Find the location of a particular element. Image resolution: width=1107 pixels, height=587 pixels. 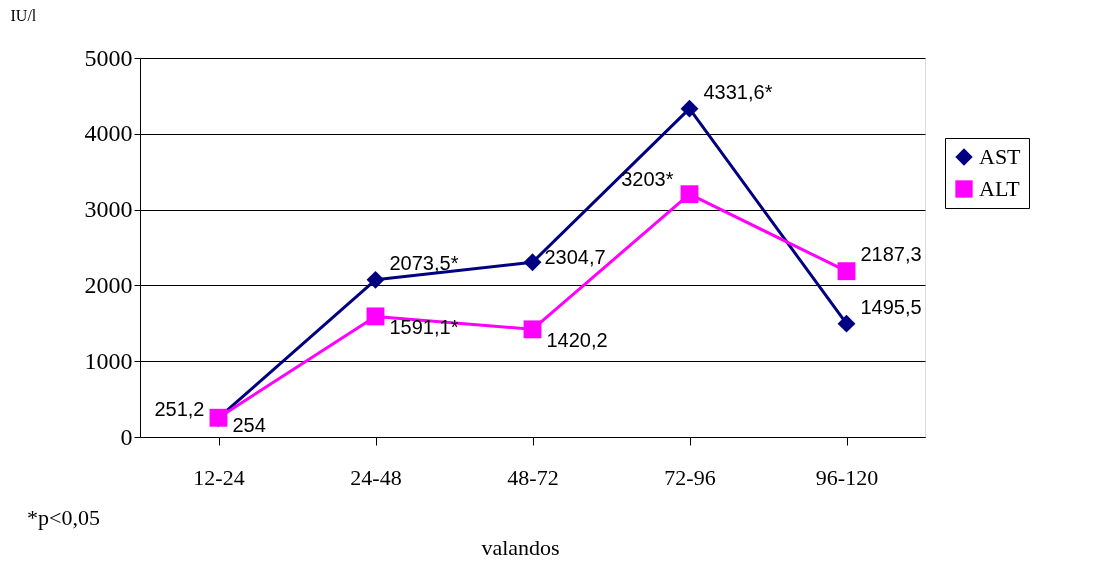

y-tick-label: 2000 is located at coordinates (108, 284).